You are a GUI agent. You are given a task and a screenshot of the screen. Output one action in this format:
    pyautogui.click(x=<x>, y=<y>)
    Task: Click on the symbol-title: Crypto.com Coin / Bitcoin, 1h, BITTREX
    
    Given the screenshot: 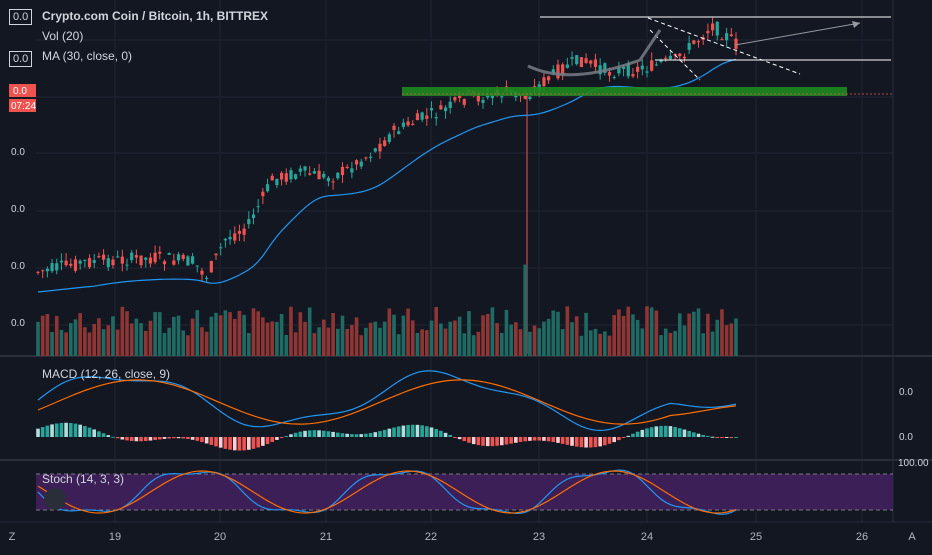 What is the action you would take?
    pyautogui.click(x=155, y=16)
    